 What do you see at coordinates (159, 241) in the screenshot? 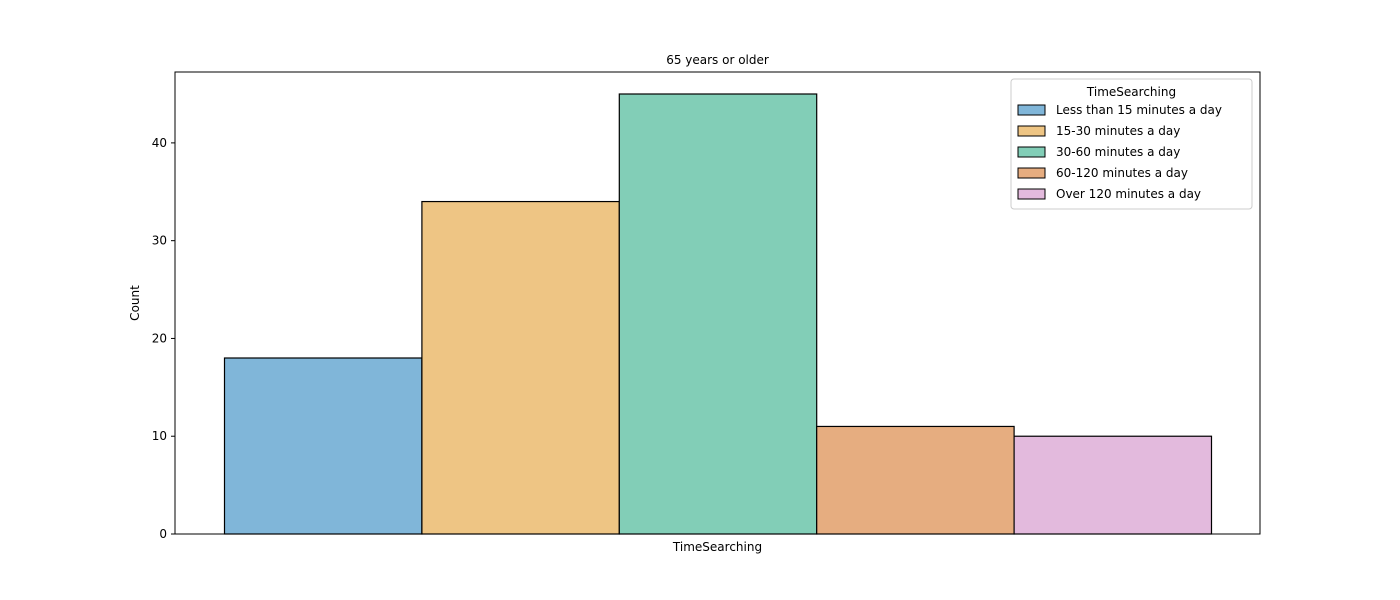
I see `y-tick-label: 30` at bounding box center [159, 241].